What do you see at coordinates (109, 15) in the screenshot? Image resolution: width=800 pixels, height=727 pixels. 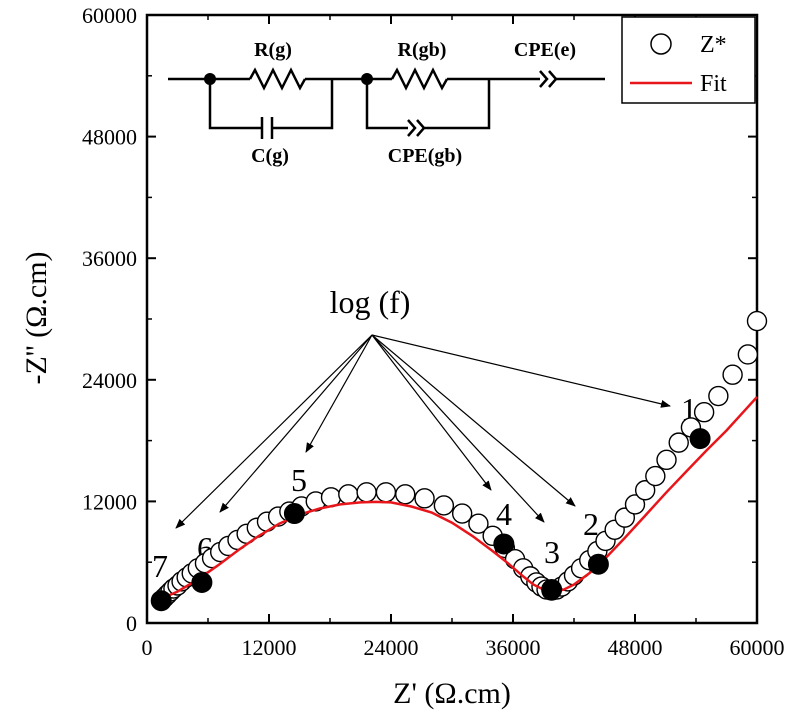 I see `y-tick-label: 60000` at bounding box center [109, 15].